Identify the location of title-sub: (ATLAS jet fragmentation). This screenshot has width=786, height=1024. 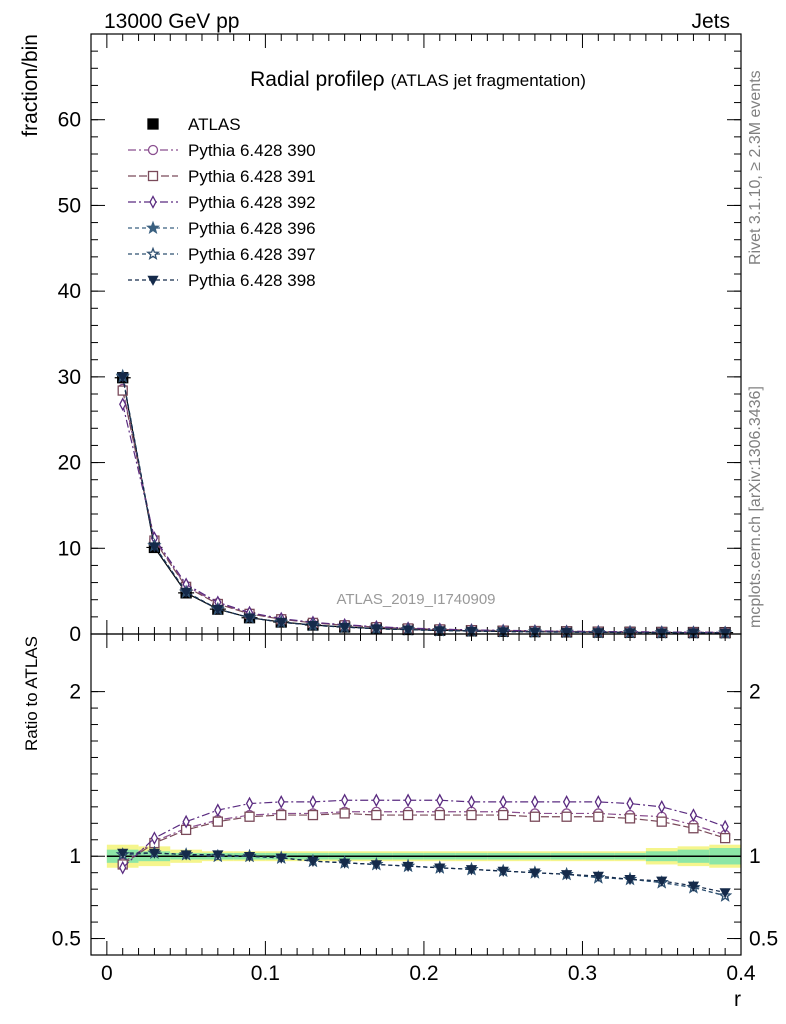
(488, 80).